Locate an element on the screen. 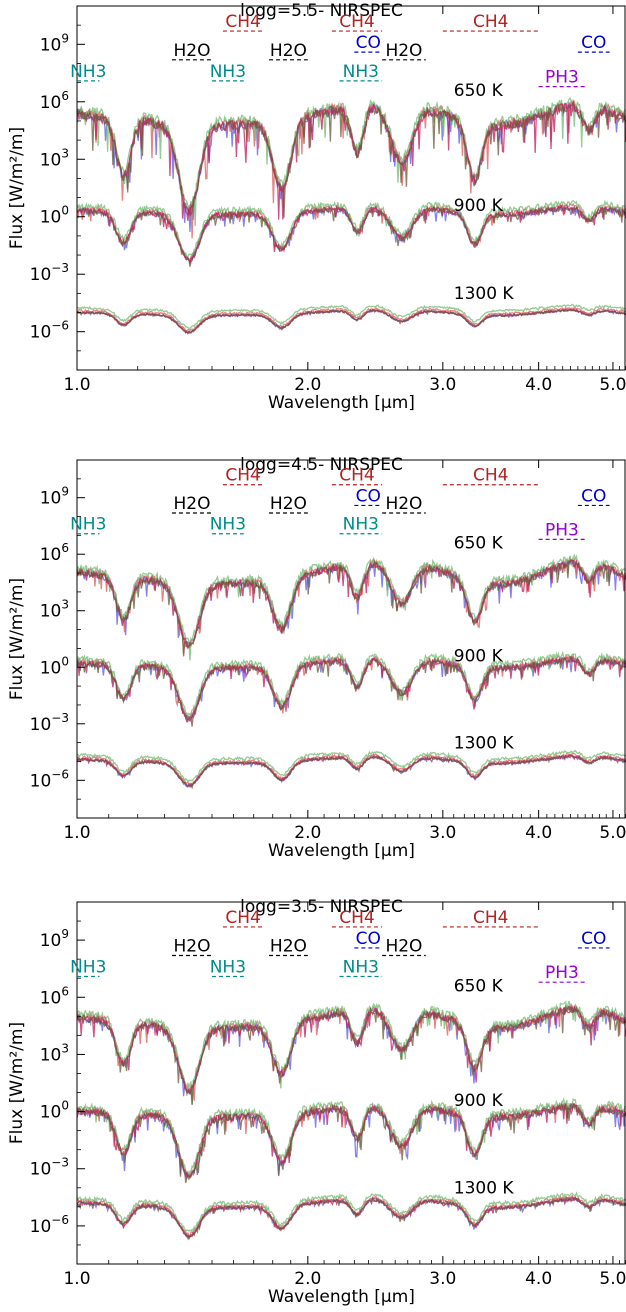  temperature-label: 1300 K is located at coordinates (484, 1189).